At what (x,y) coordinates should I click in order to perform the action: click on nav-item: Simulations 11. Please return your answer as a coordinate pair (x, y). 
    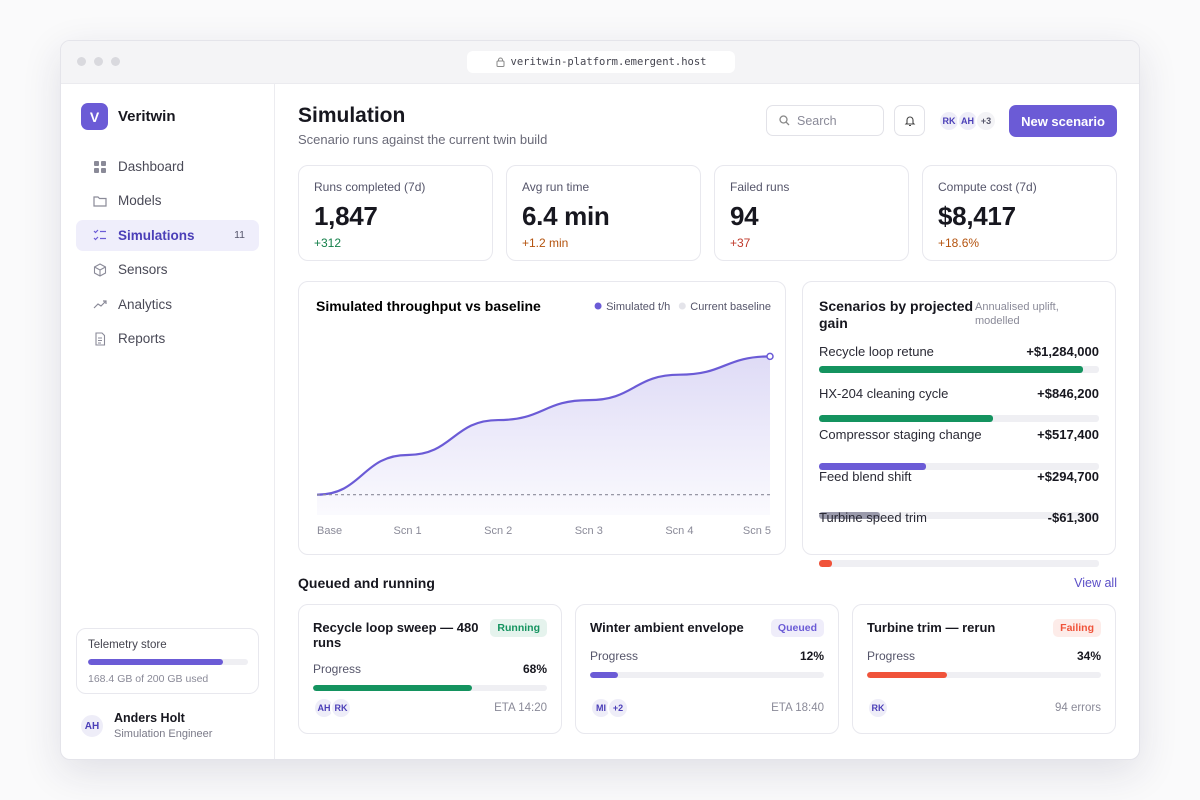
    Looking at the image, I should click on (167, 235).